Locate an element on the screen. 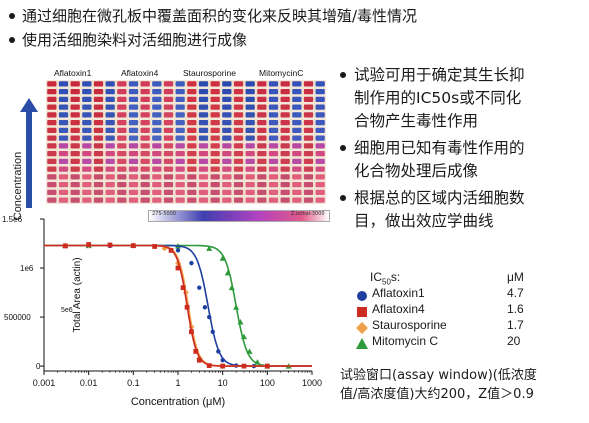  right-bullet-3-line-2: 目，做出效应学曲线 is located at coordinates (424, 221).